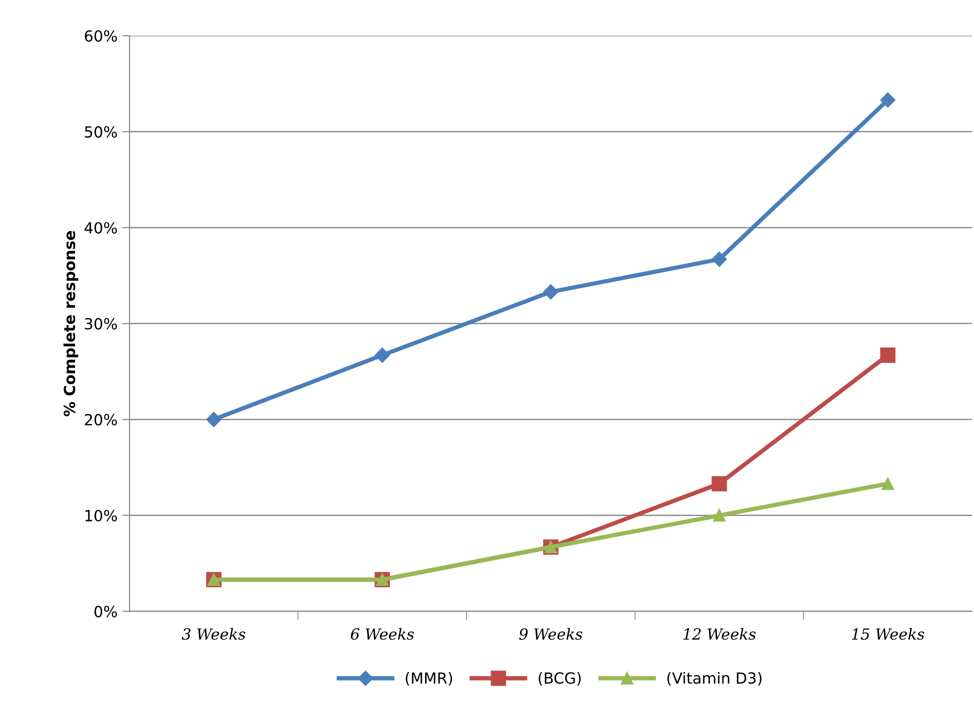 The image size is (974, 715). Describe the element at coordinates (714, 679) in the screenshot. I see `legend-label: (Vitamin D3)` at that location.